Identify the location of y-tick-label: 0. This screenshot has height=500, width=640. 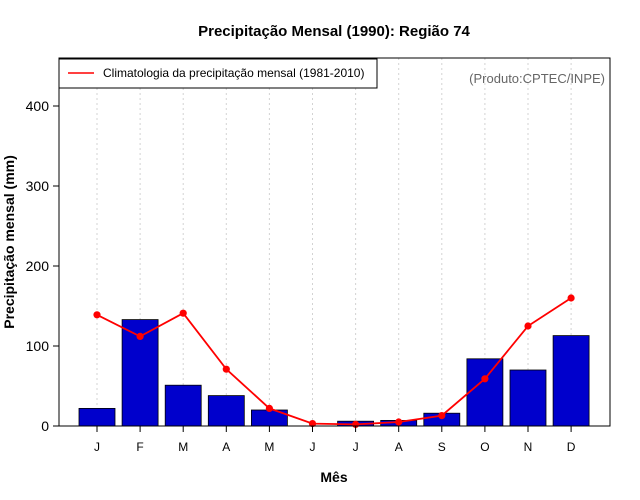
(45, 426).